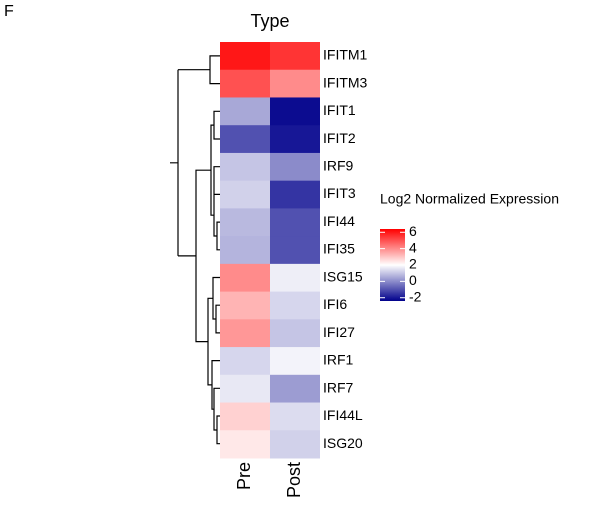 The image size is (613, 513). What do you see at coordinates (343, 443) in the screenshot?
I see `row-label: ISG20` at bounding box center [343, 443].